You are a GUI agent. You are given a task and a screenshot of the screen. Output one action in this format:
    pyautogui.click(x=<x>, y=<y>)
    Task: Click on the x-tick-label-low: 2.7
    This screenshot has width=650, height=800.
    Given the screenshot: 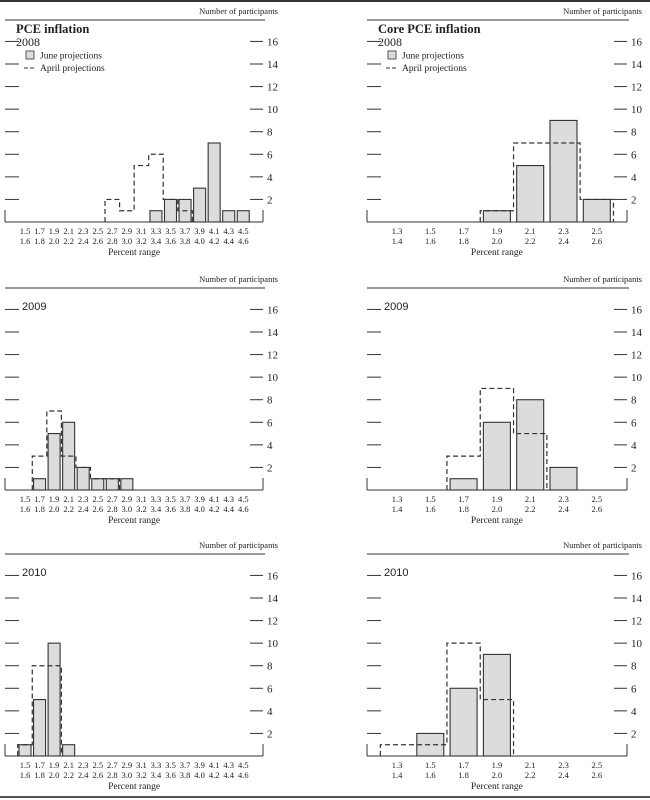 What is the action you would take?
    pyautogui.click(x=112, y=765)
    